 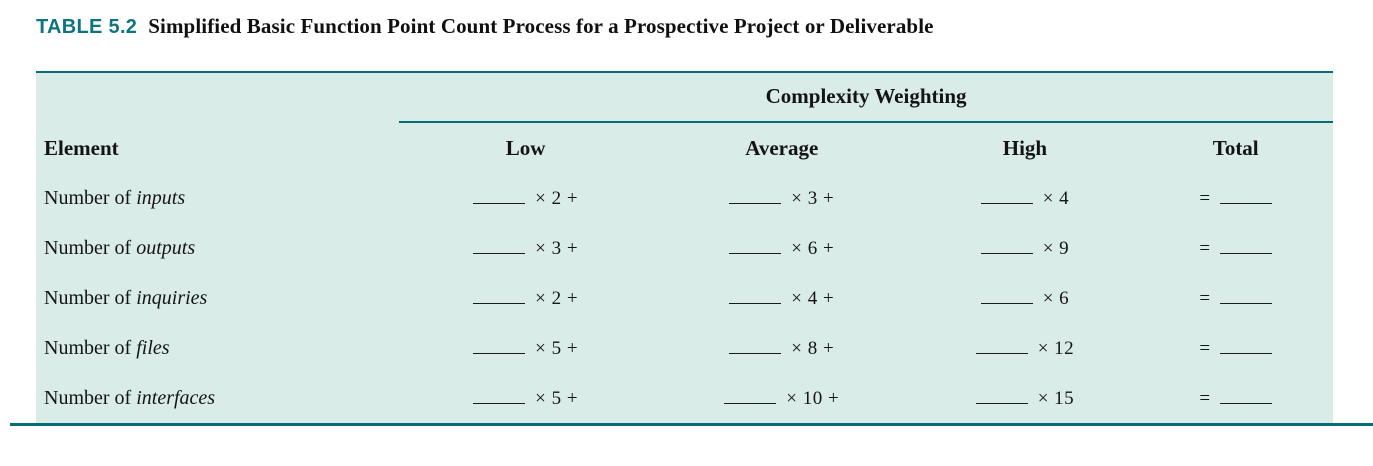 What do you see at coordinates (684, 148) in the screenshot?
I see `column-header-row: Element Low Average High Total` at bounding box center [684, 148].